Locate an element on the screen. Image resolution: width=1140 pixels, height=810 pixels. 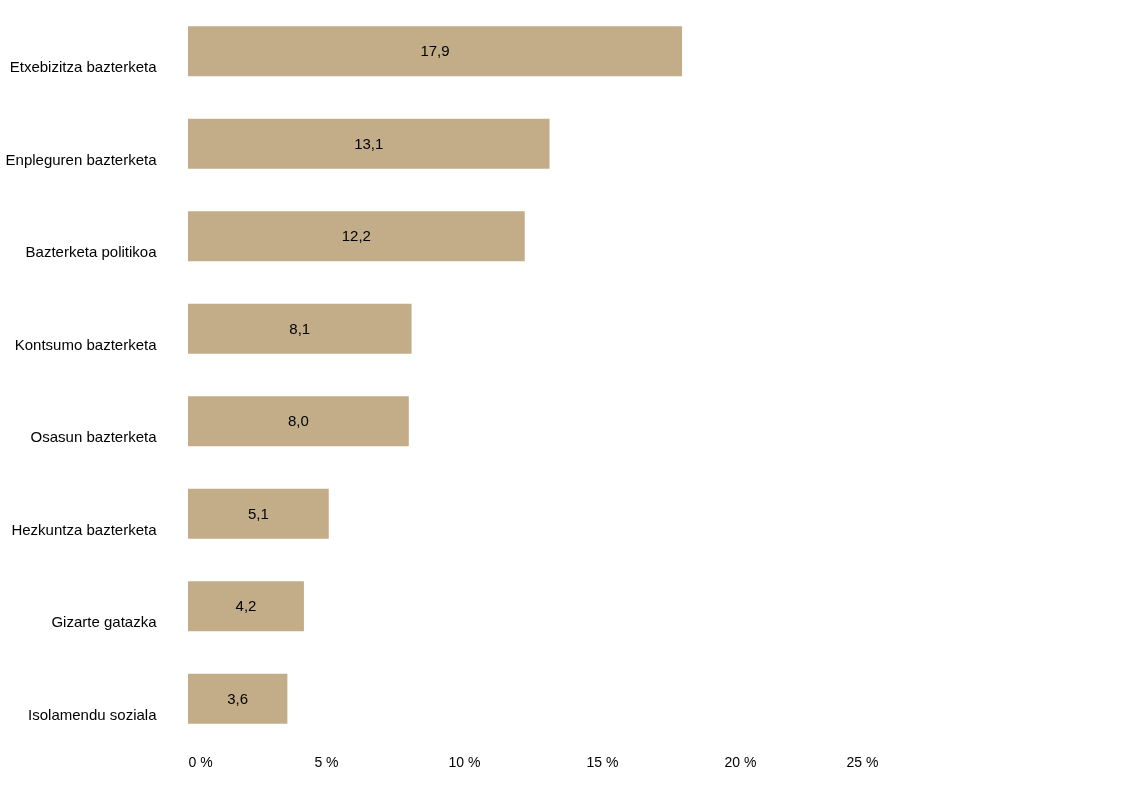
y-tick-label: Kontsumo bazterketa is located at coordinates (86, 344).